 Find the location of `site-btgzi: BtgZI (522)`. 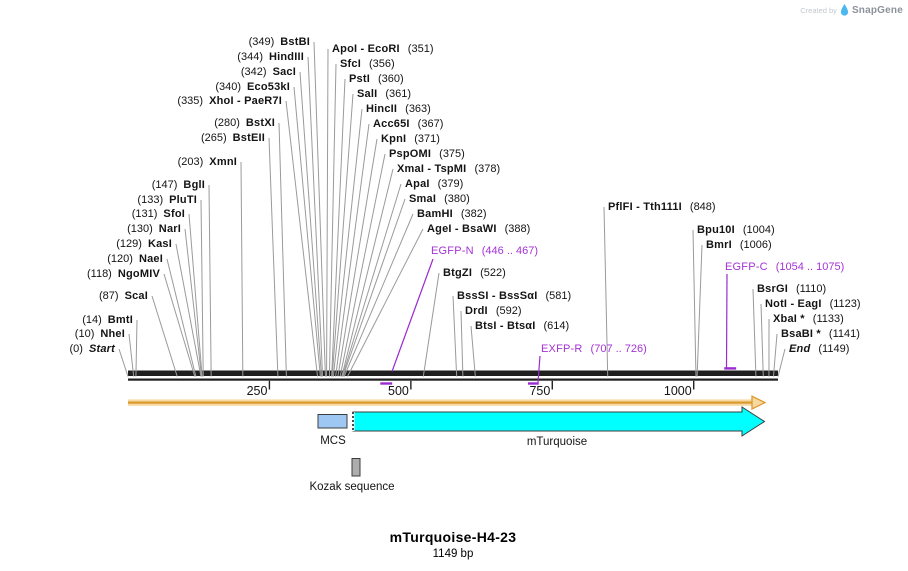

site-btgzi: BtgZI (522) is located at coordinates (474, 273).